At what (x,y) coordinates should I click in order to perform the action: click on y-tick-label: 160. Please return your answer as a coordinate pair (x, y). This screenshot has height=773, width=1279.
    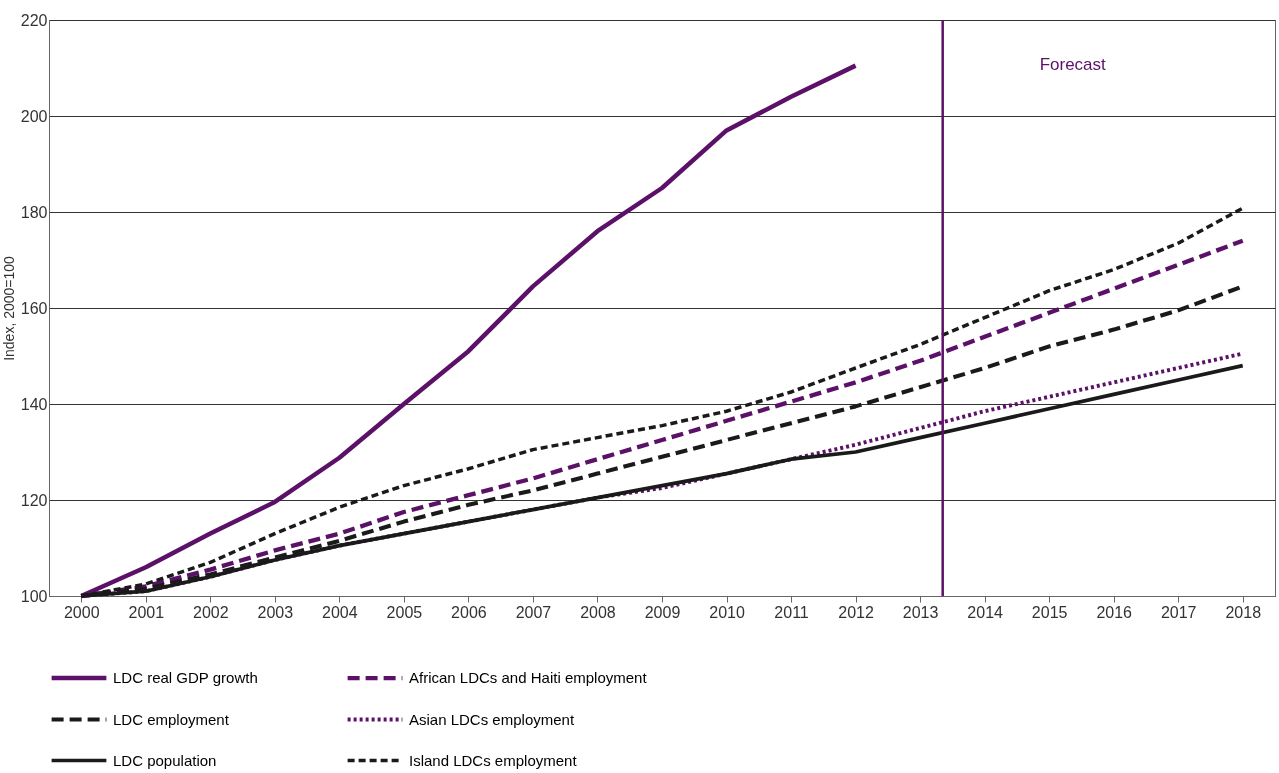
    Looking at the image, I should click on (34, 308).